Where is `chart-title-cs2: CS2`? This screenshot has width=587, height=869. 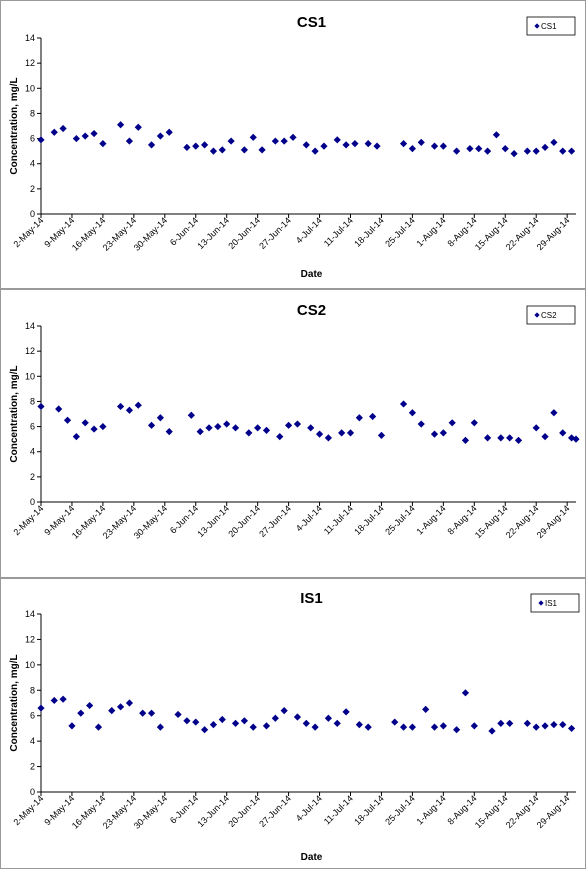
chart-title-cs2: CS2 is located at coordinates (311, 310).